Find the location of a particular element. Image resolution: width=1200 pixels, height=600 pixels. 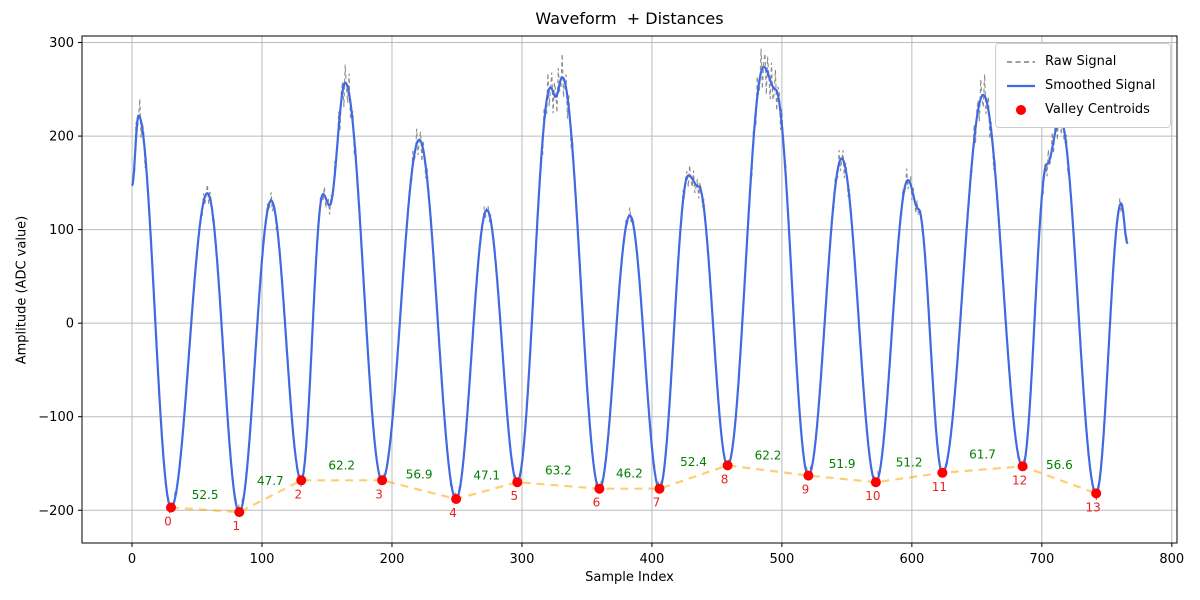

x-axis-label: Sample Index is located at coordinates (629, 577).